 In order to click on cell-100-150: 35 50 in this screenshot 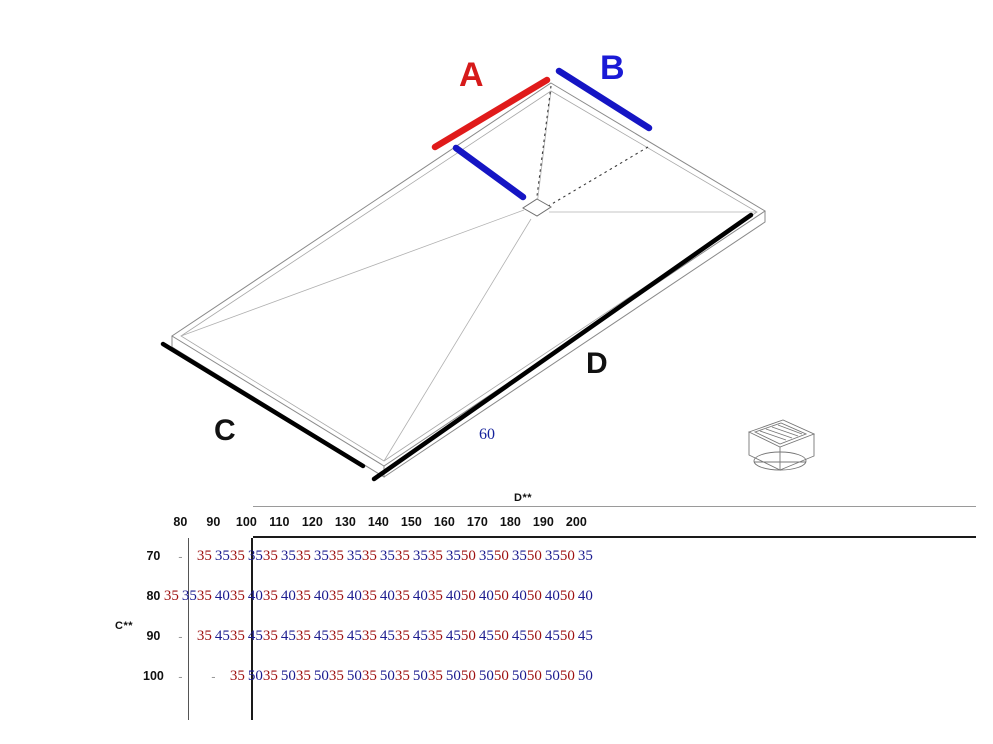, I will do `click(411, 676)`.